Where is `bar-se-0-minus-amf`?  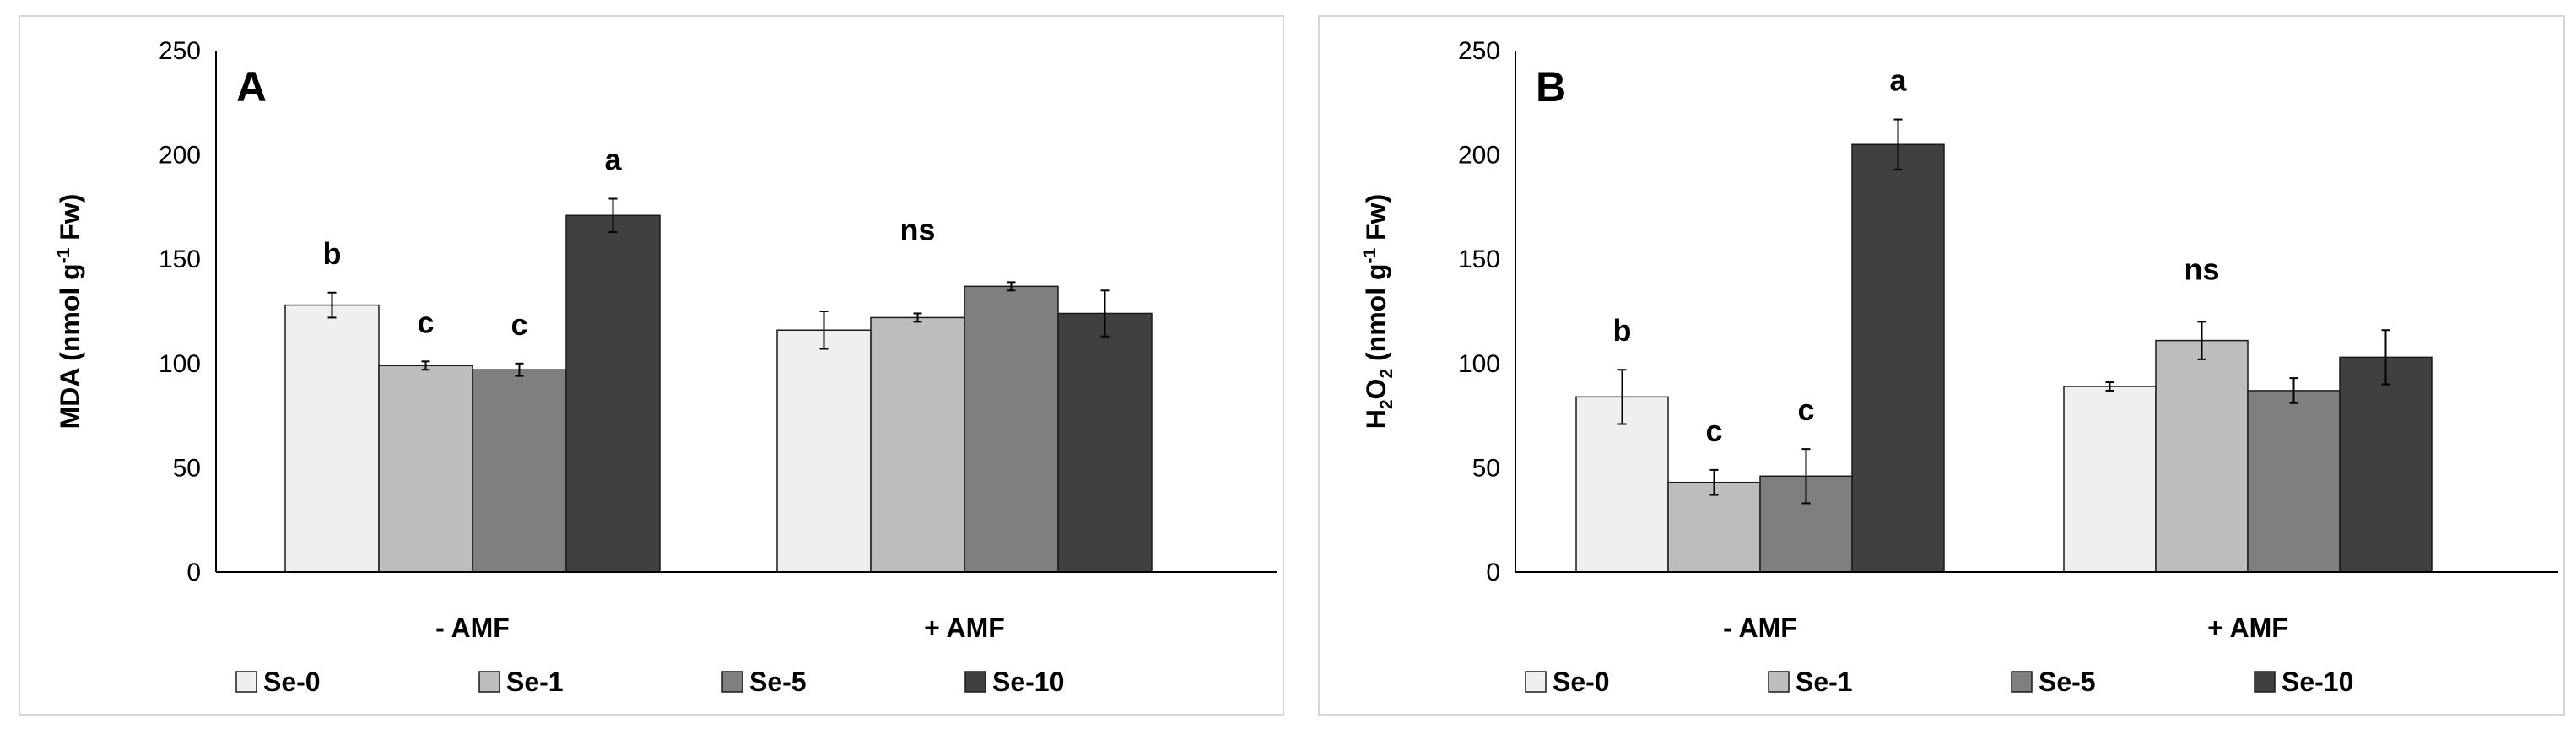
bar-se-0-minus-amf is located at coordinates (332, 438).